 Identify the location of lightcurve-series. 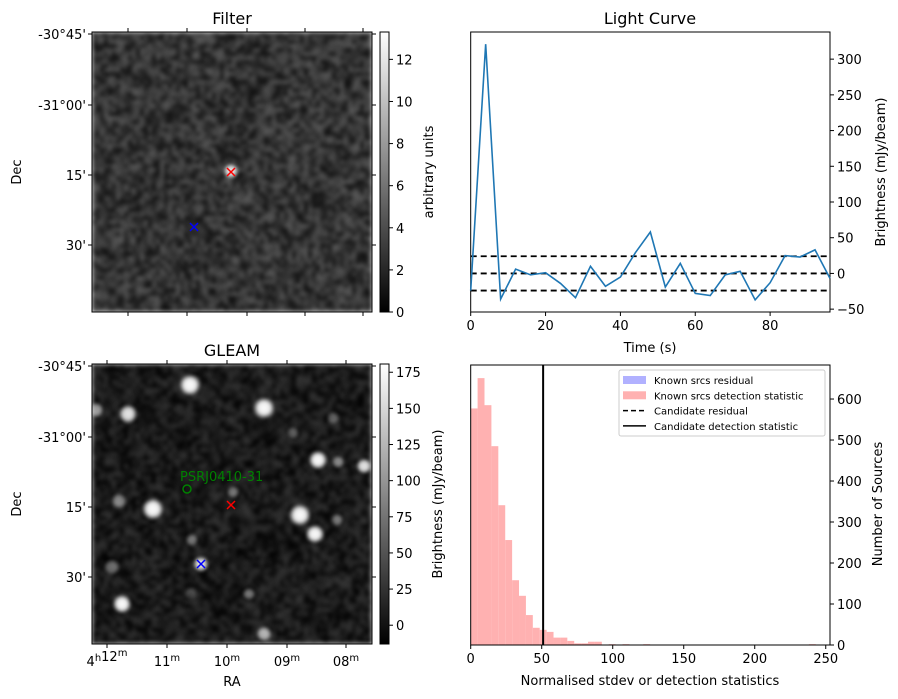
(650, 173).